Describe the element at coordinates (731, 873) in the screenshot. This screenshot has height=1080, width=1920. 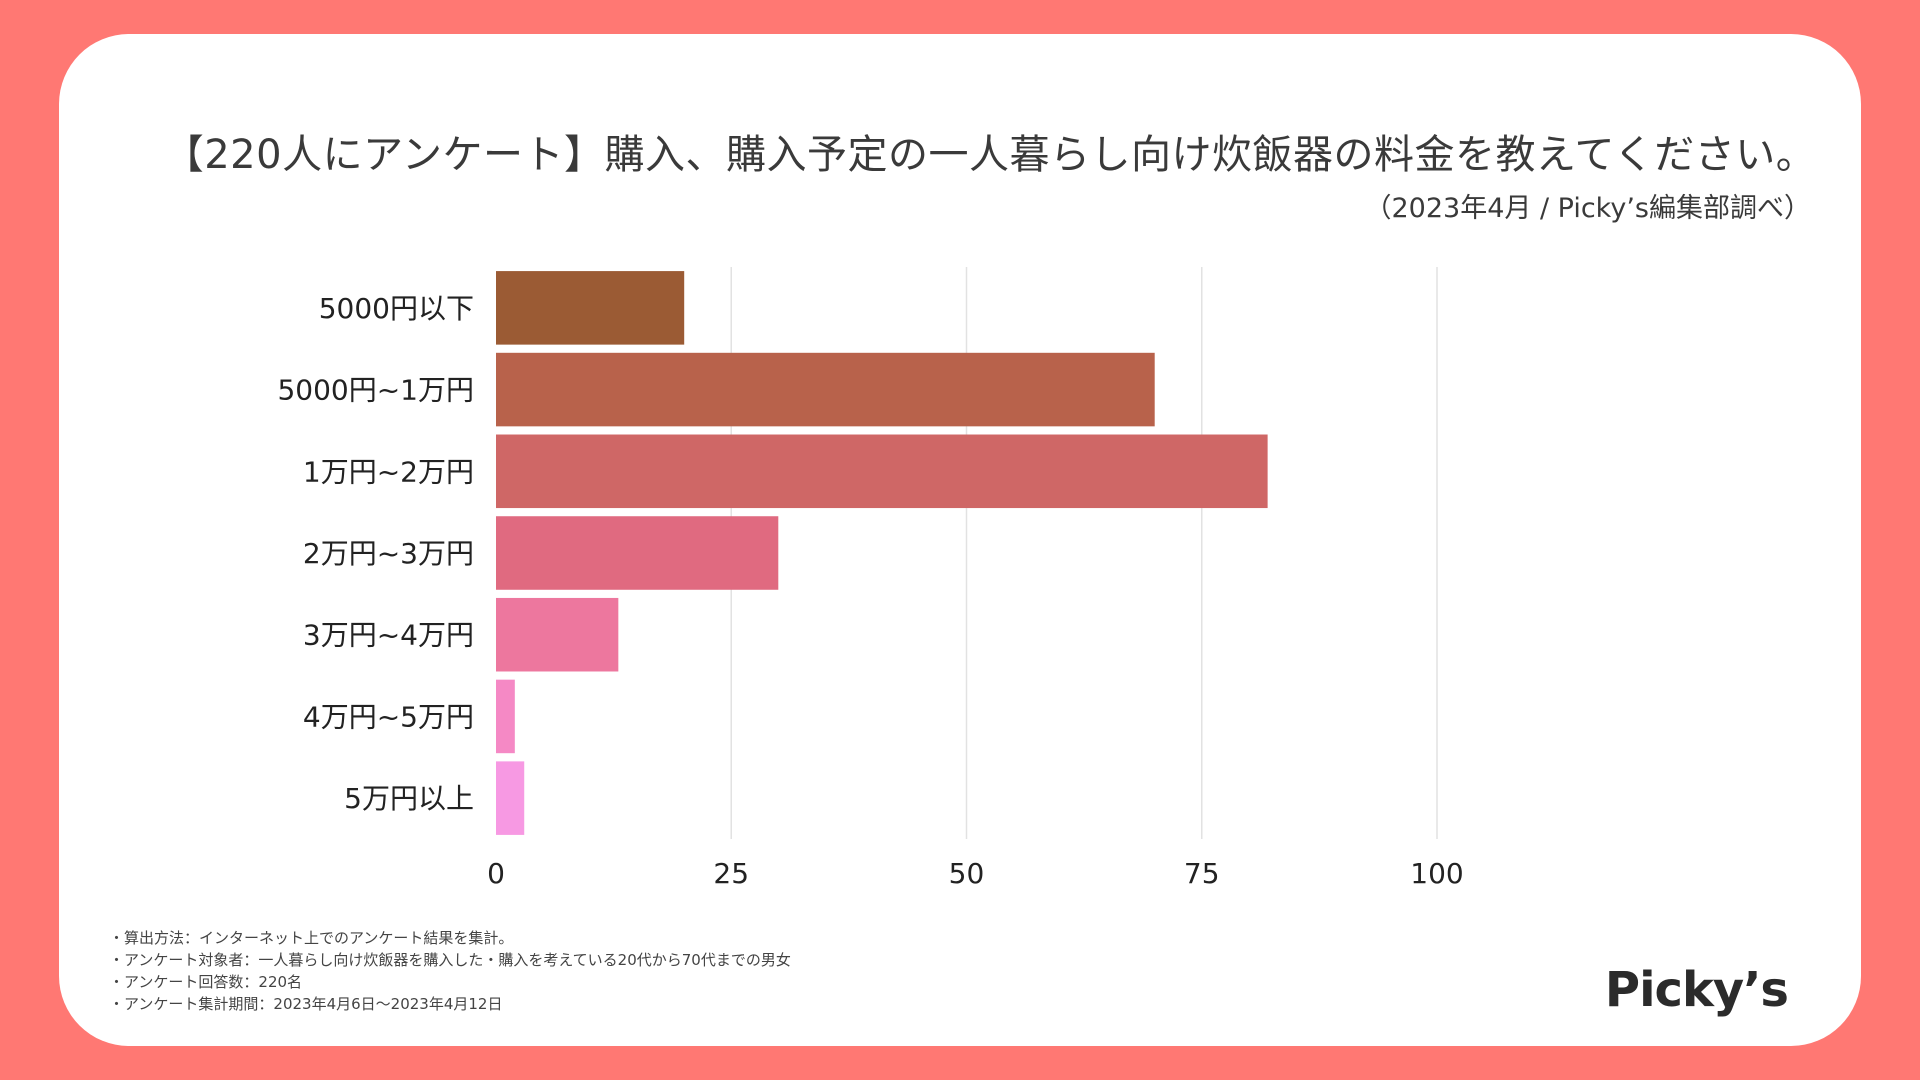
I see `x-tick-label-25: 25` at that location.